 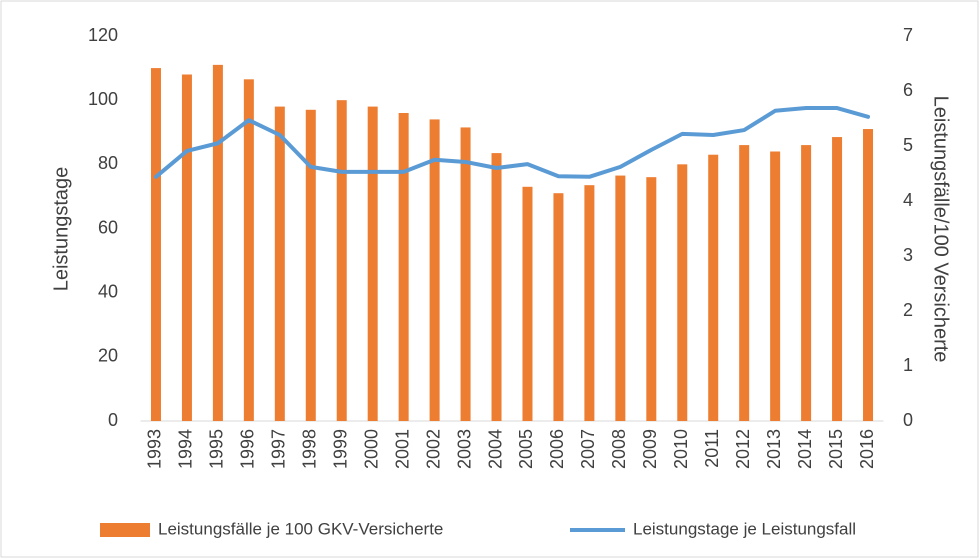 I want to click on x-tick-label: 2004, so click(x=495, y=449).